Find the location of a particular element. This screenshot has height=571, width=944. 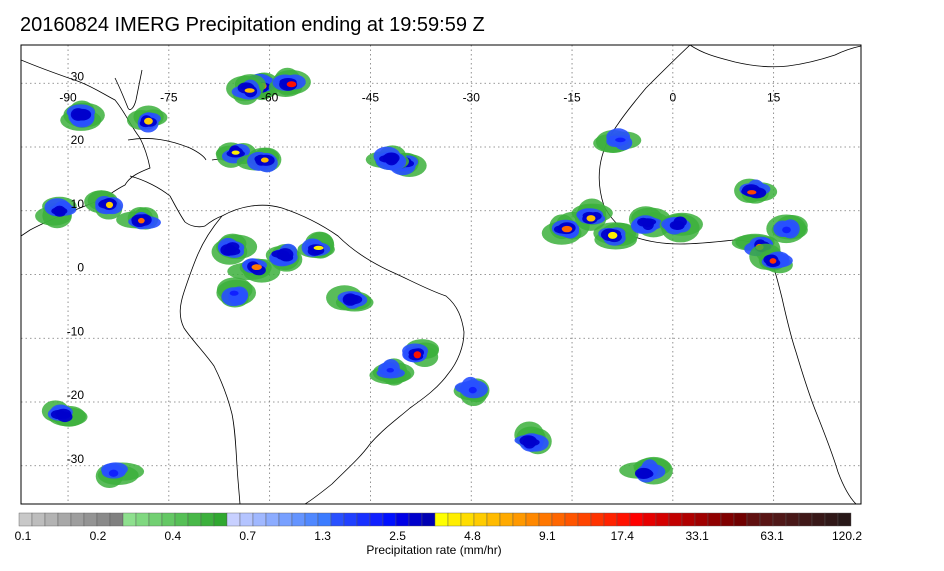

longitude-tick-label: -30 is located at coordinates (472, 97).